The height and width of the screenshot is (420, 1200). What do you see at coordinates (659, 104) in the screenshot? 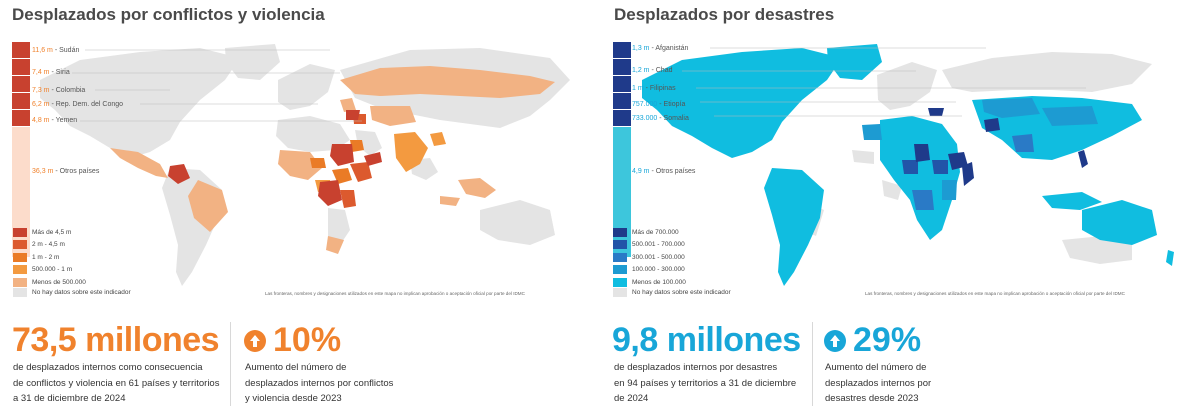
I see `callout-etiopia: 757.000 - Etiopía` at bounding box center [659, 104].